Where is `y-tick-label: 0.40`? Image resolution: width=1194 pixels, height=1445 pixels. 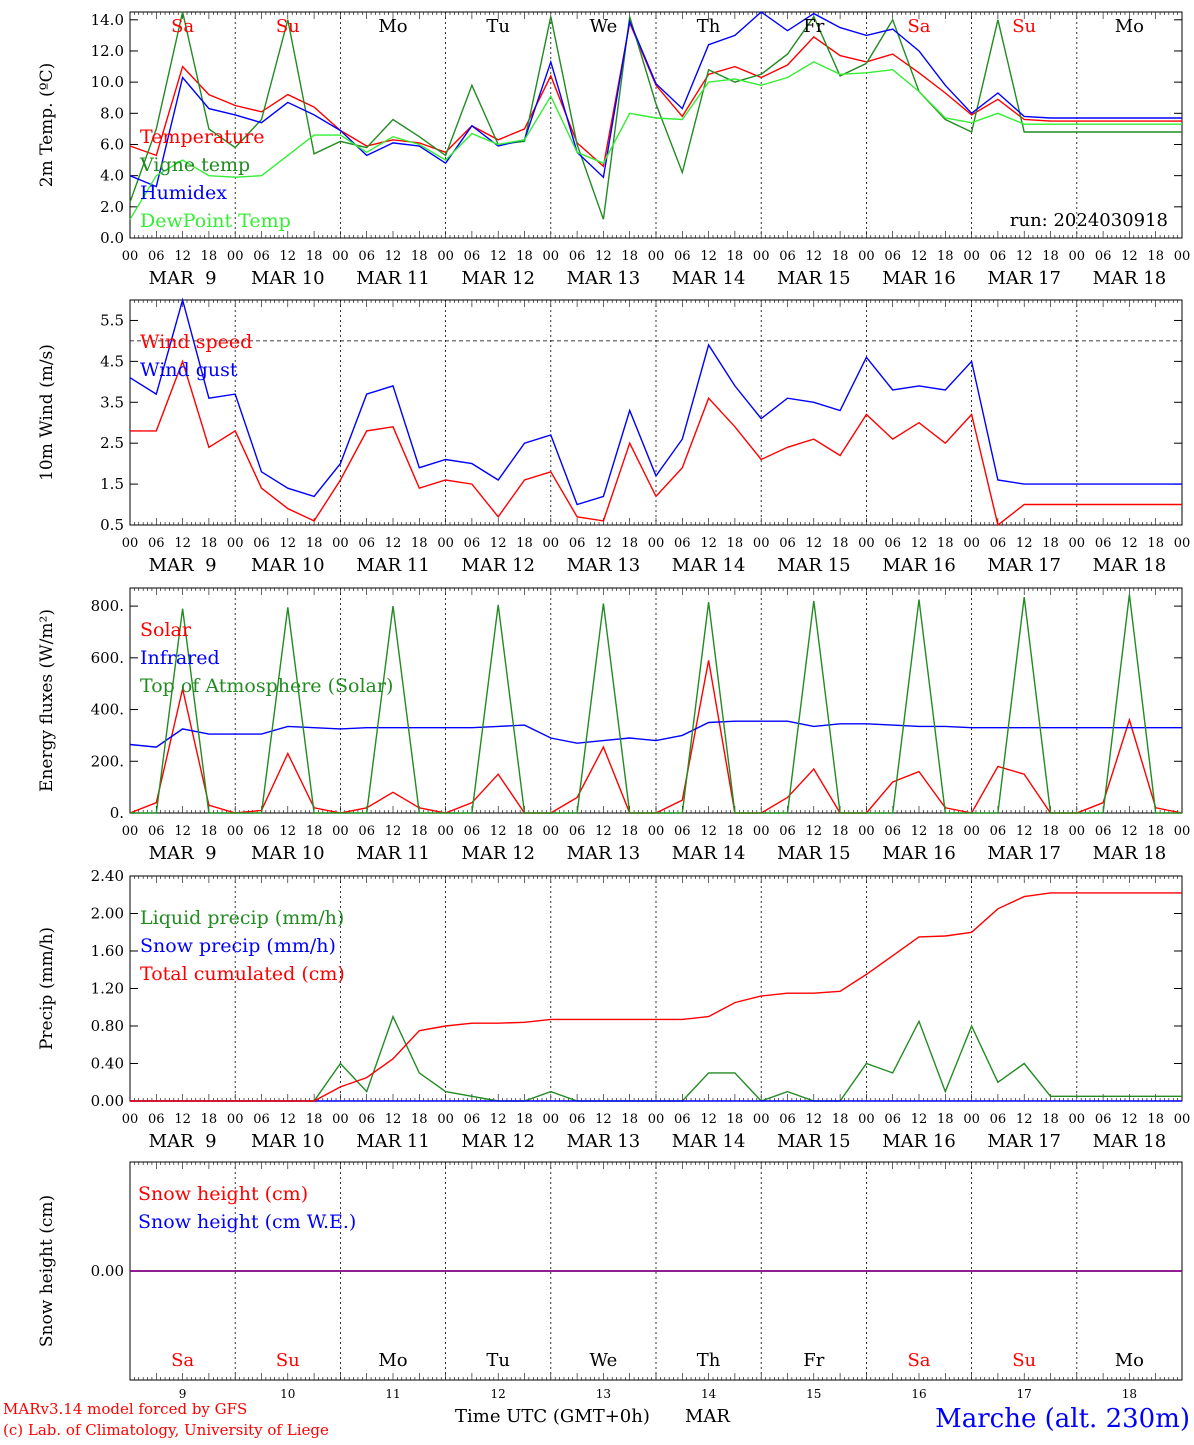 y-tick-label: 0.40 is located at coordinates (107, 1064).